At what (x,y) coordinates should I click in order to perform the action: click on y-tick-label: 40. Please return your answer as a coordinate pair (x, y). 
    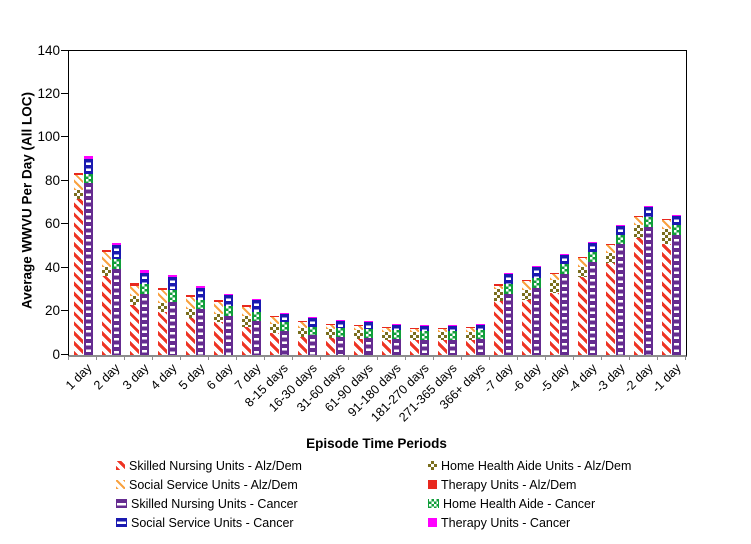
    Looking at the image, I should click on (52, 267).